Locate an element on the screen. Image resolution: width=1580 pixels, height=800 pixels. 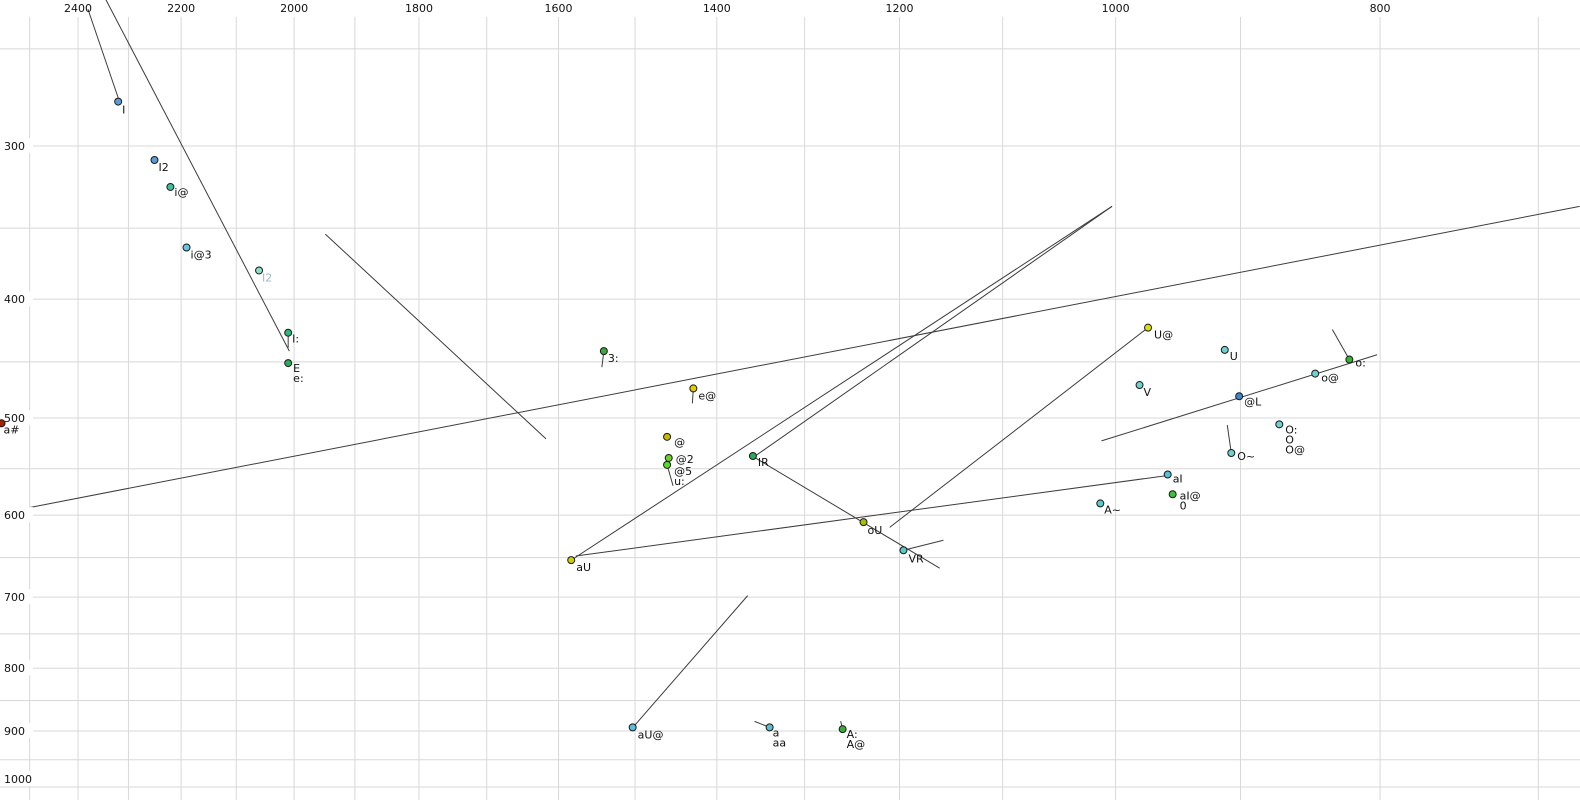
vowel-label: aU is located at coordinates (583, 567).